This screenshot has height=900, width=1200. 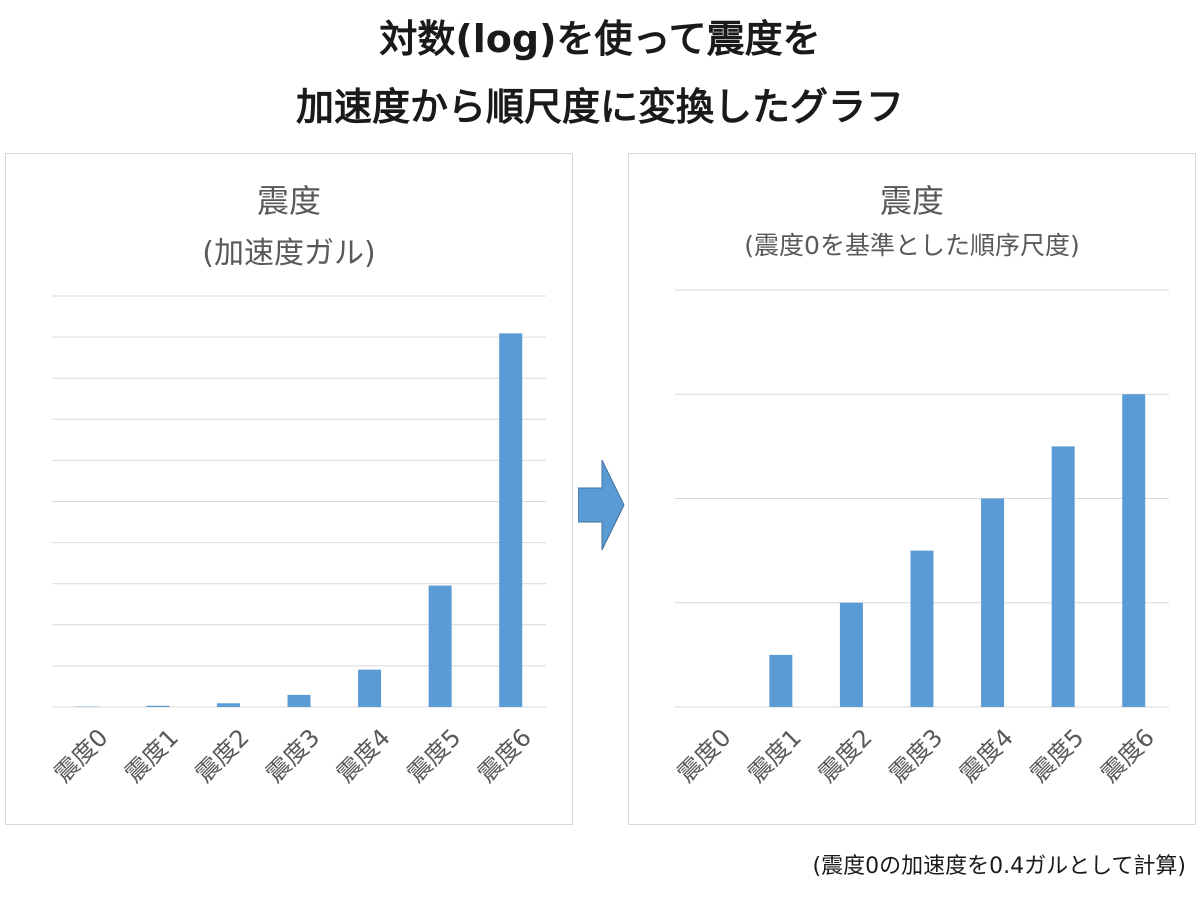 What do you see at coordinates (600, 39) in the screenshot?
I see `main-title-line1: 対数(log)を使って震度を` at bounding box center [600, 39].